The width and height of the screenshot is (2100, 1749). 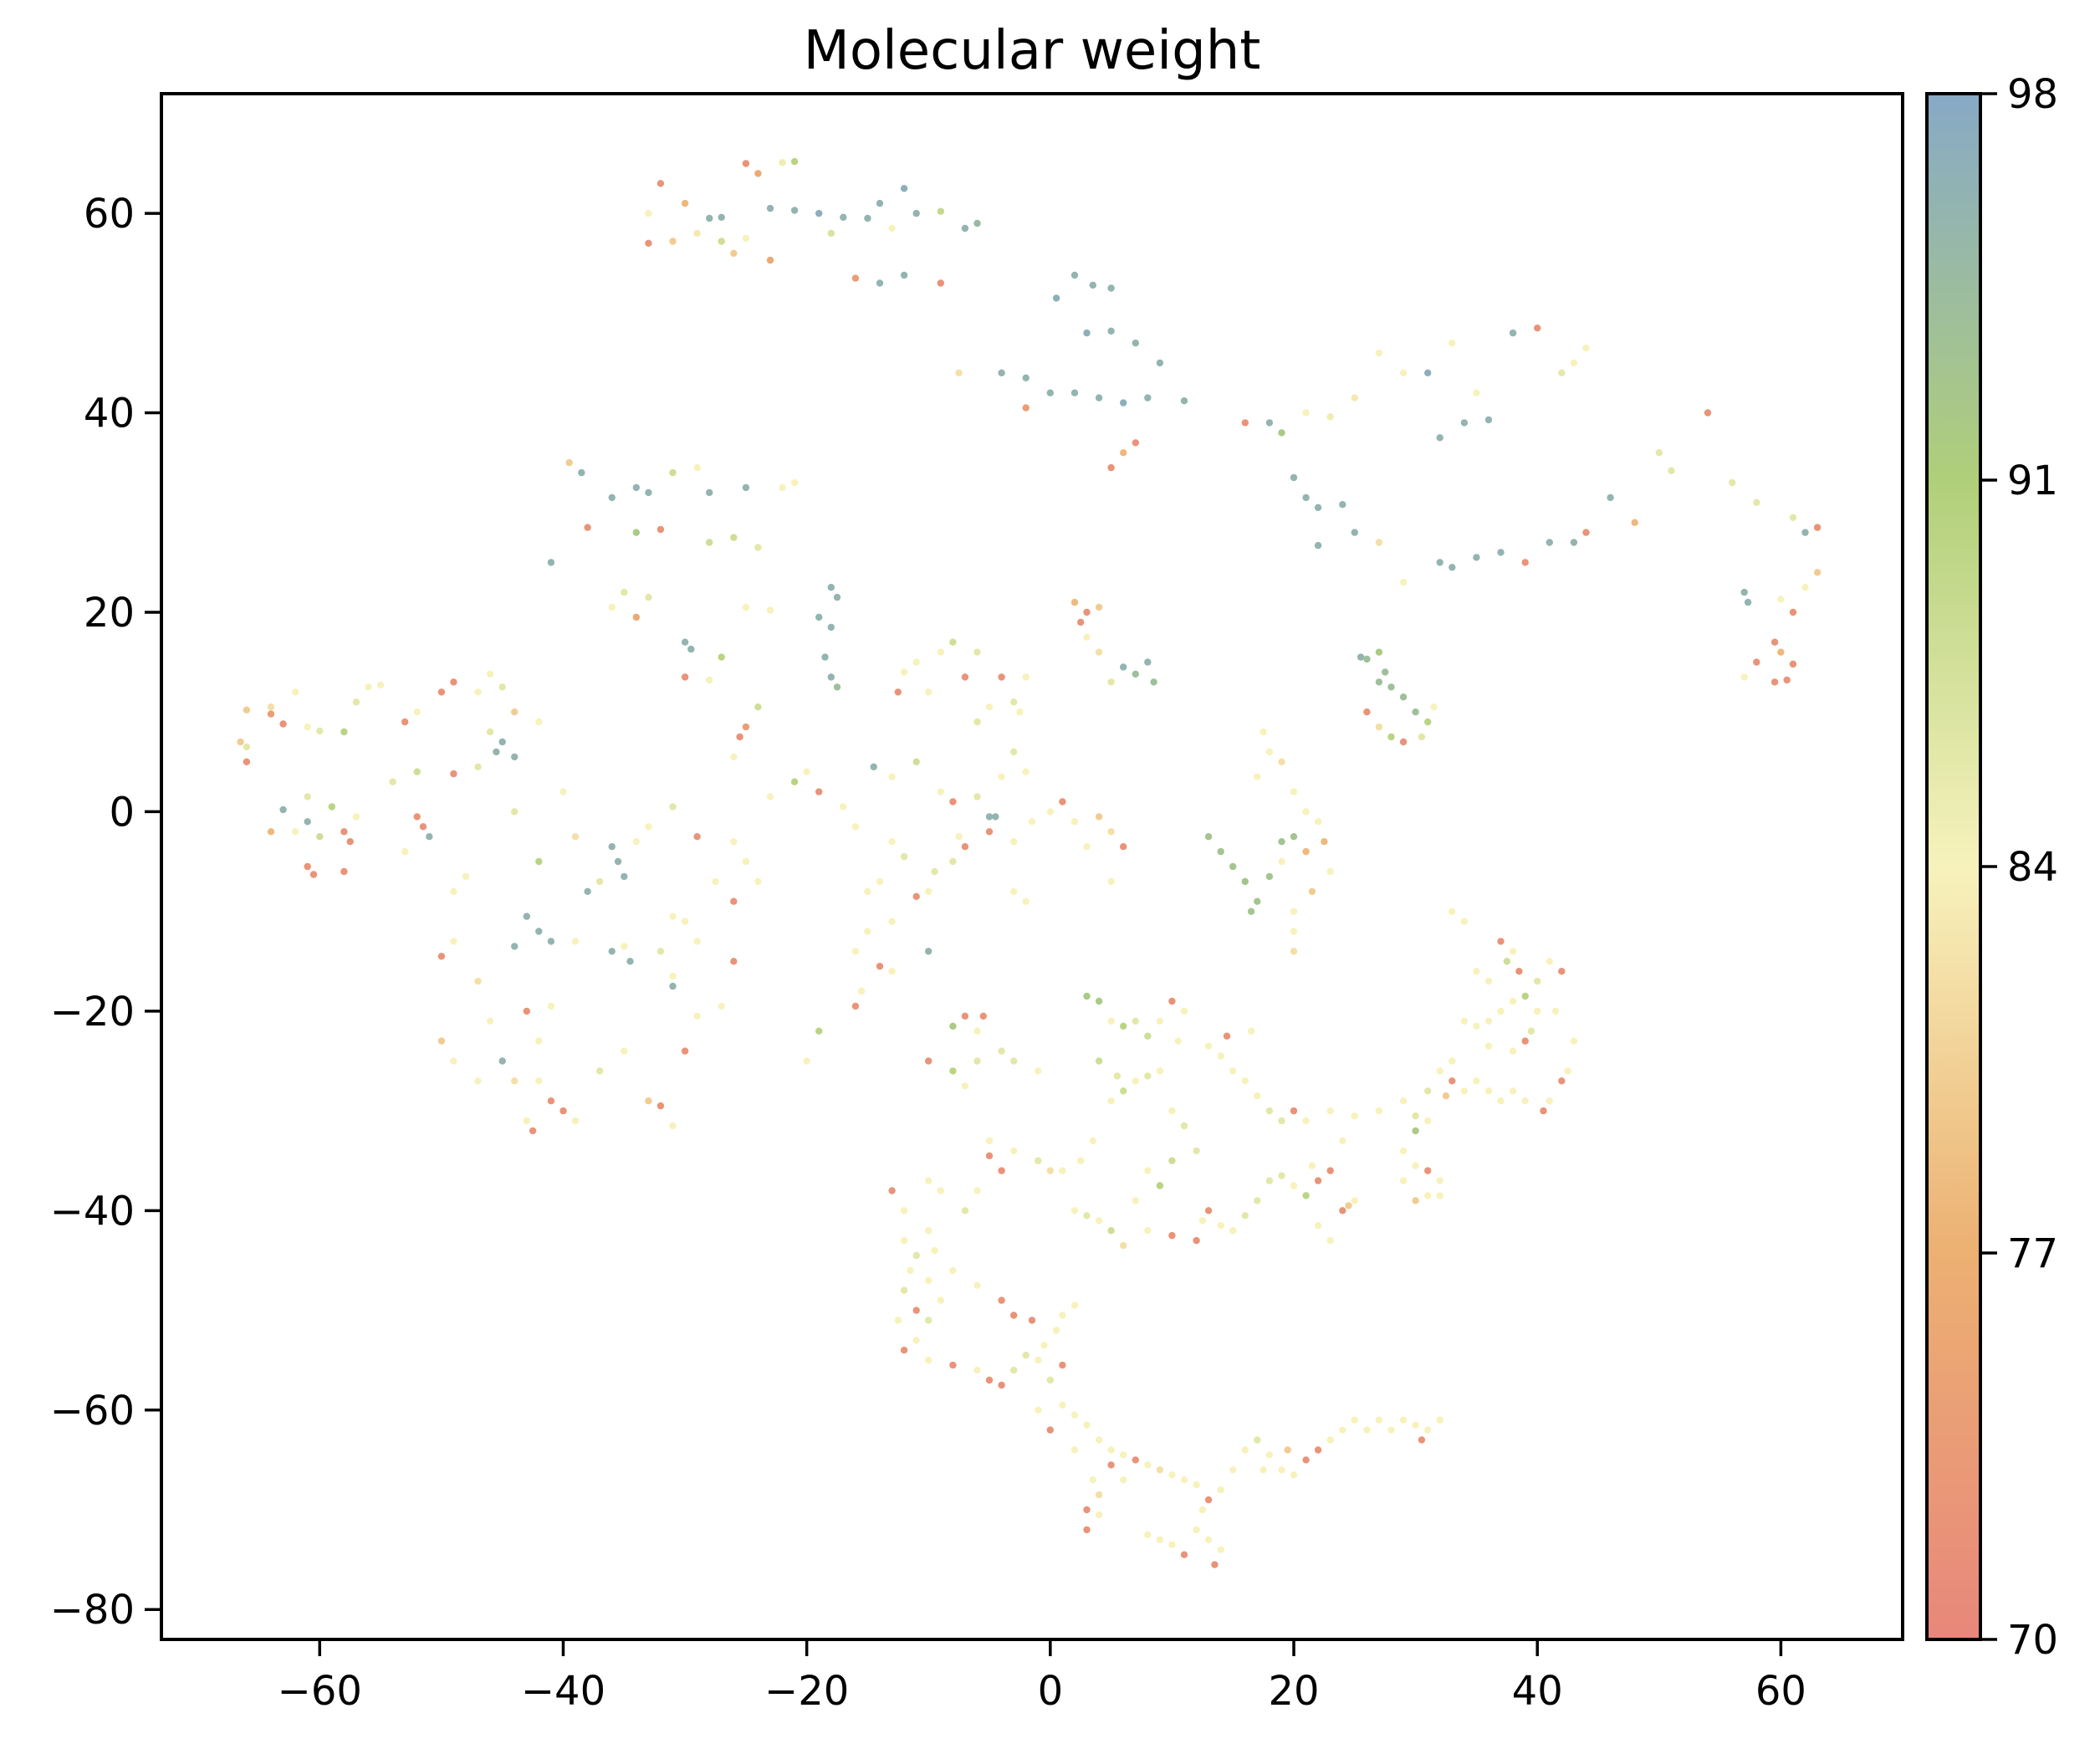 I want to click on colorbar: 70 77 84 91 98, so click(x=1991, y=867).